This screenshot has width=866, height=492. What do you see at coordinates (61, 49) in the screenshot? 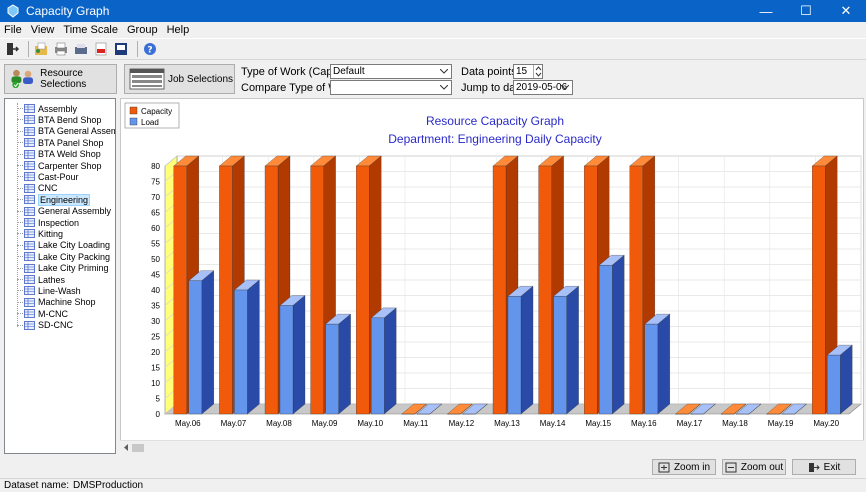
I see `print-icon` at bounding box center [61, 49].